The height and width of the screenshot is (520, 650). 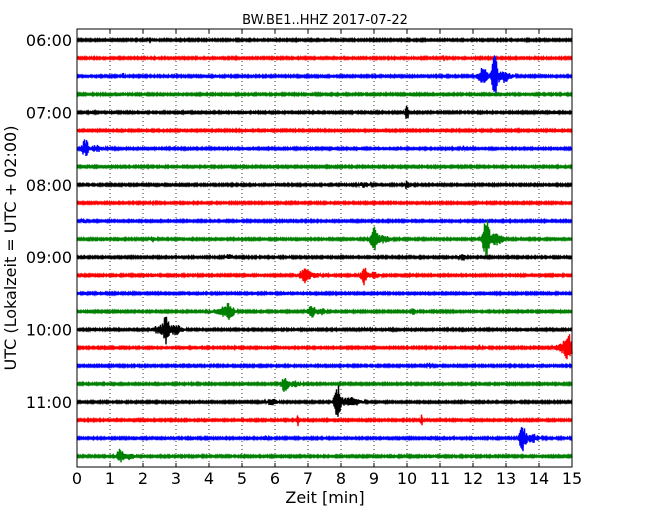 I want to click on y-tick-label-1: 07:00, so click(x=49, y=112).